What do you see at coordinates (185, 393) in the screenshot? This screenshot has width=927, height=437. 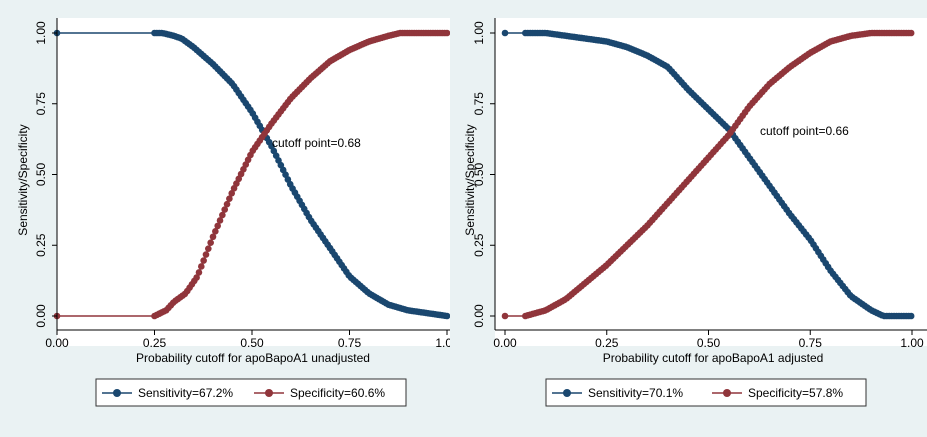 I see `legend-sensitivity-label: Sensitivity=67.2%` at bounding box center [185, 393].